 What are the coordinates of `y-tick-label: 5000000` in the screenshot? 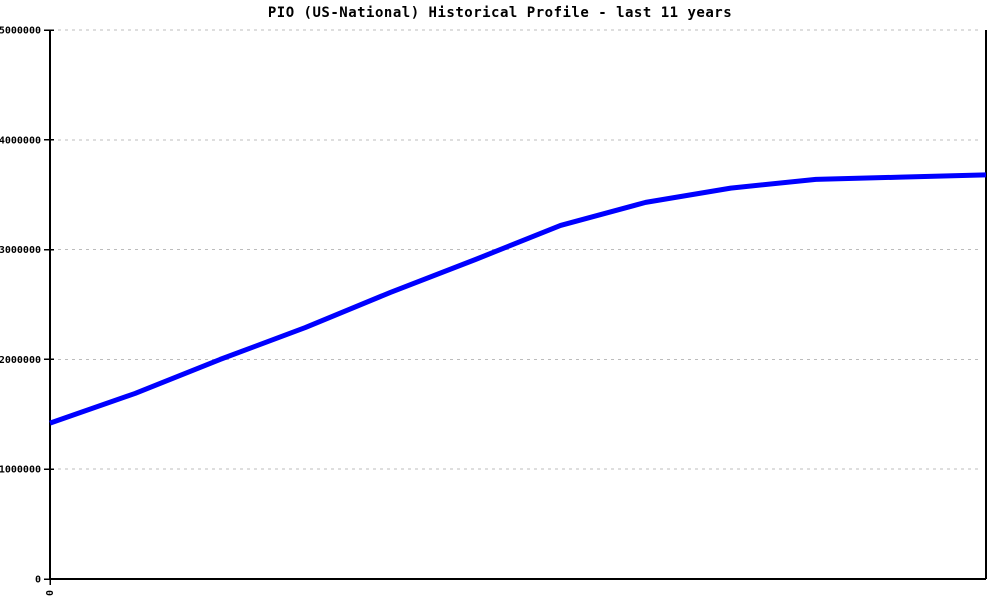 It's located at (20, 31).